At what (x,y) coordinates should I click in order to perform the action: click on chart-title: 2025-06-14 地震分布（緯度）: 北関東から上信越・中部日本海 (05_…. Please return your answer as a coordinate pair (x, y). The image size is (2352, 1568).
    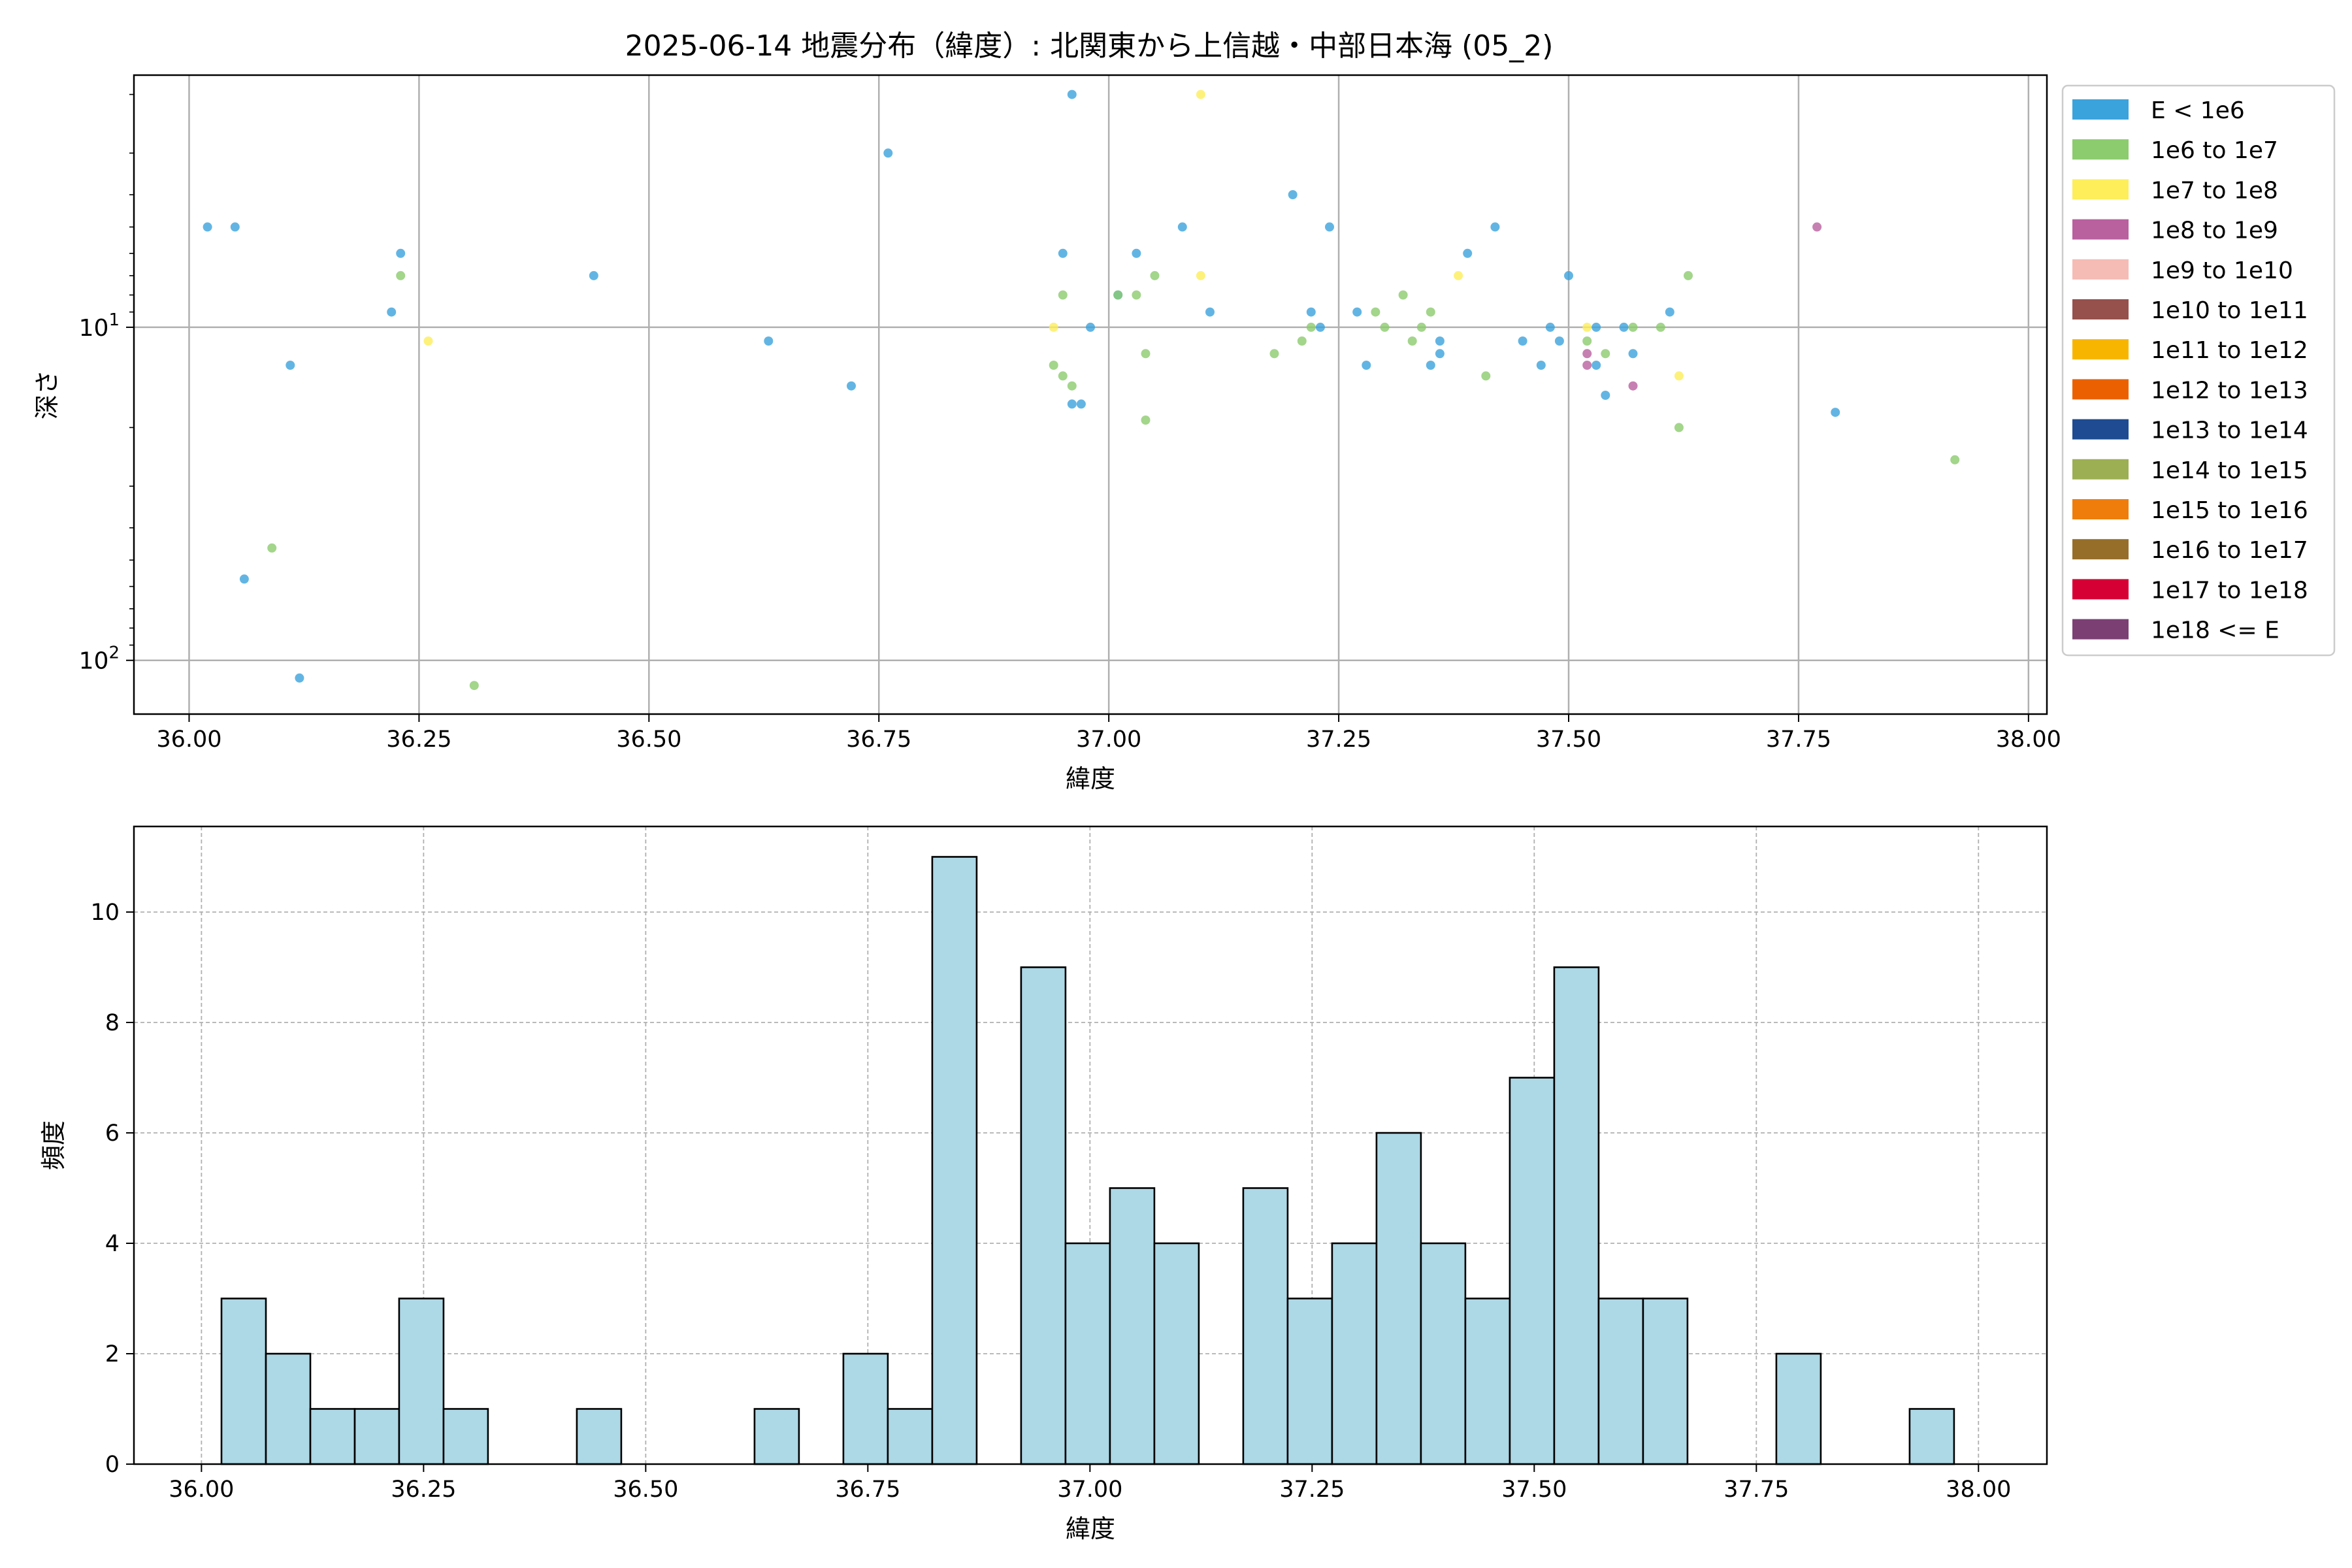
    Looking at the image, I should click on (1089, 46).